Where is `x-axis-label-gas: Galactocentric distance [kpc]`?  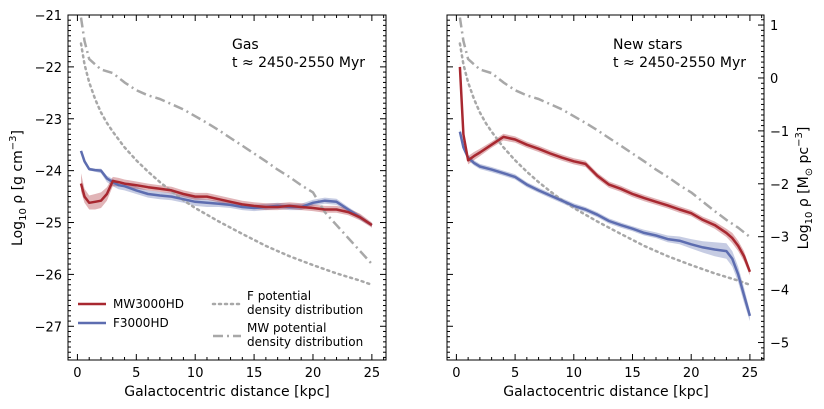
x-axis-label-gas: Galactocentric distance [kpc] is located at coordinates (227, 392).